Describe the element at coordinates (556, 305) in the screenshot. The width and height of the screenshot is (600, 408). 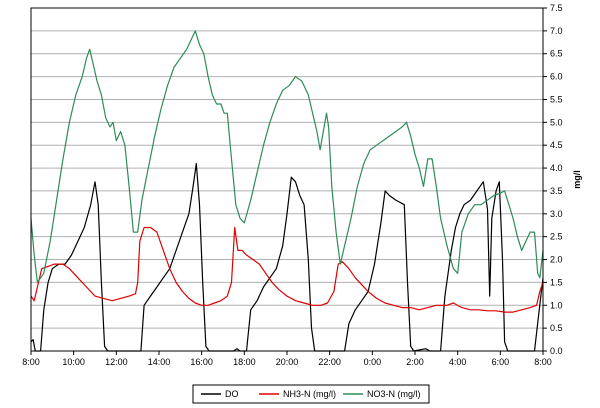
I see `y-tick-label: 1.0` at that location.